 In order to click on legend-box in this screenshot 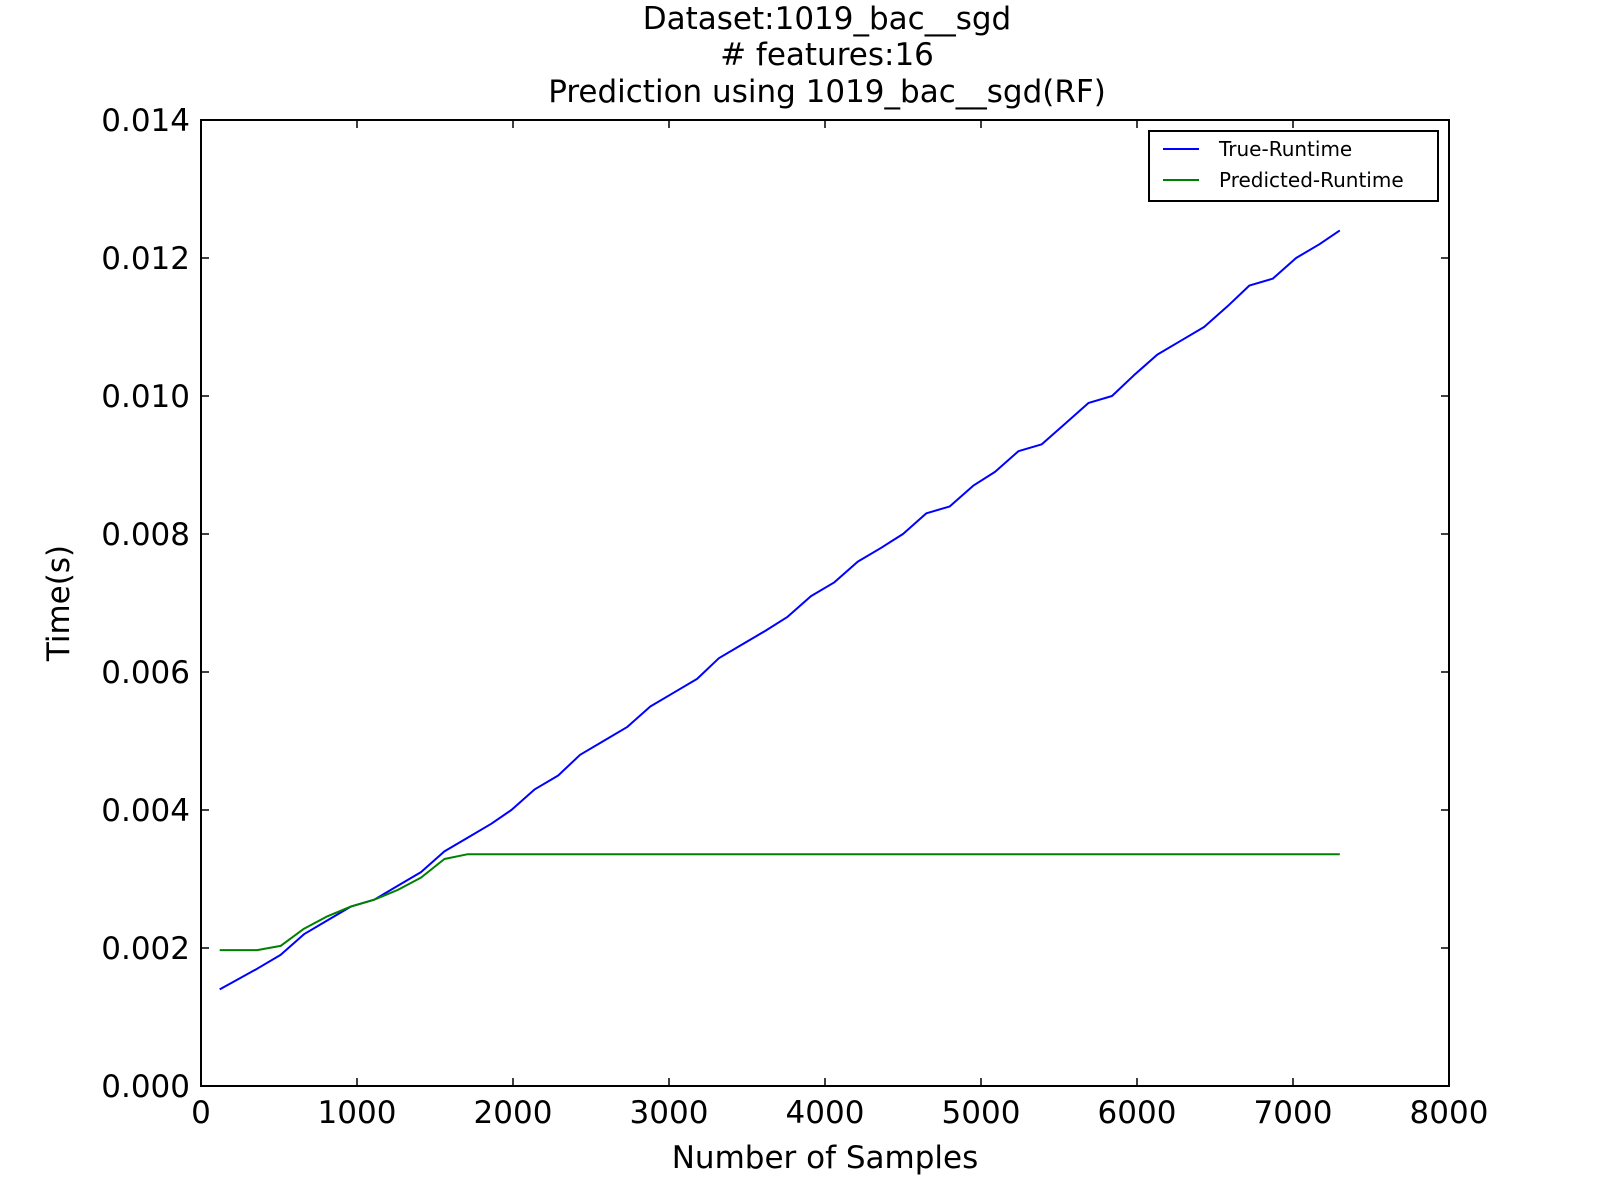, I will do `click(1293, 166)`.